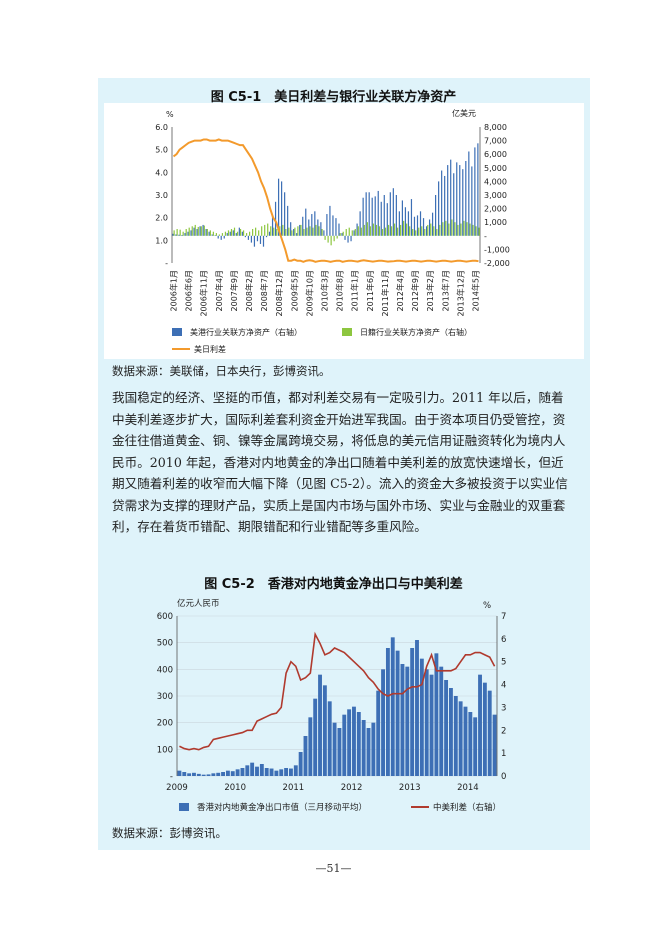 This screenshot has height=943, width=667. What do you see at coordinates (503, 663) in the screenshot?
I see `y-right-tick-label: 5` at bounding box center [503, 663].